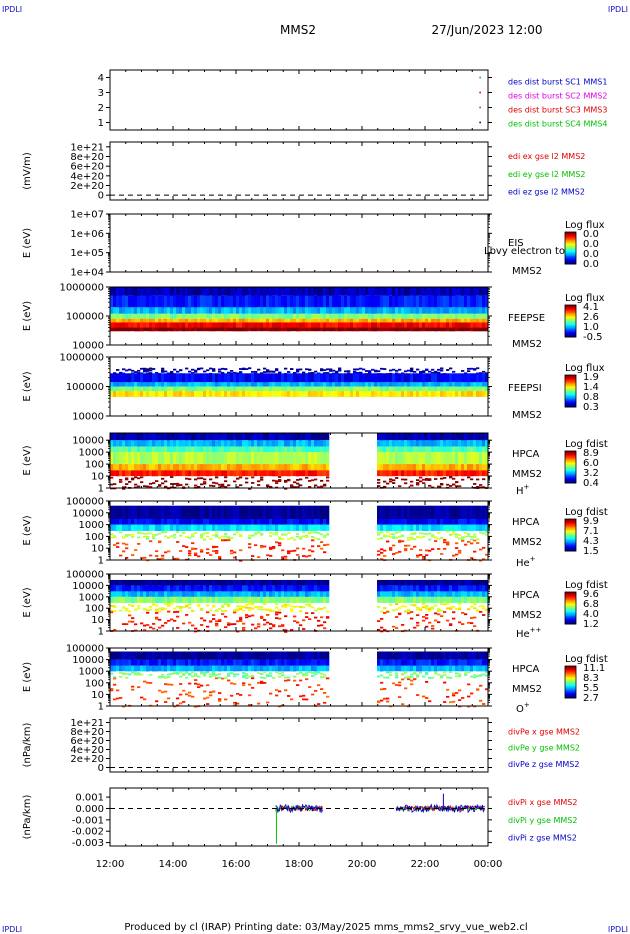  What do you see at coordinates (591, 531) in the screenshot?
I see `colorbar-value: 7.1` at bounding box center [591, 531].